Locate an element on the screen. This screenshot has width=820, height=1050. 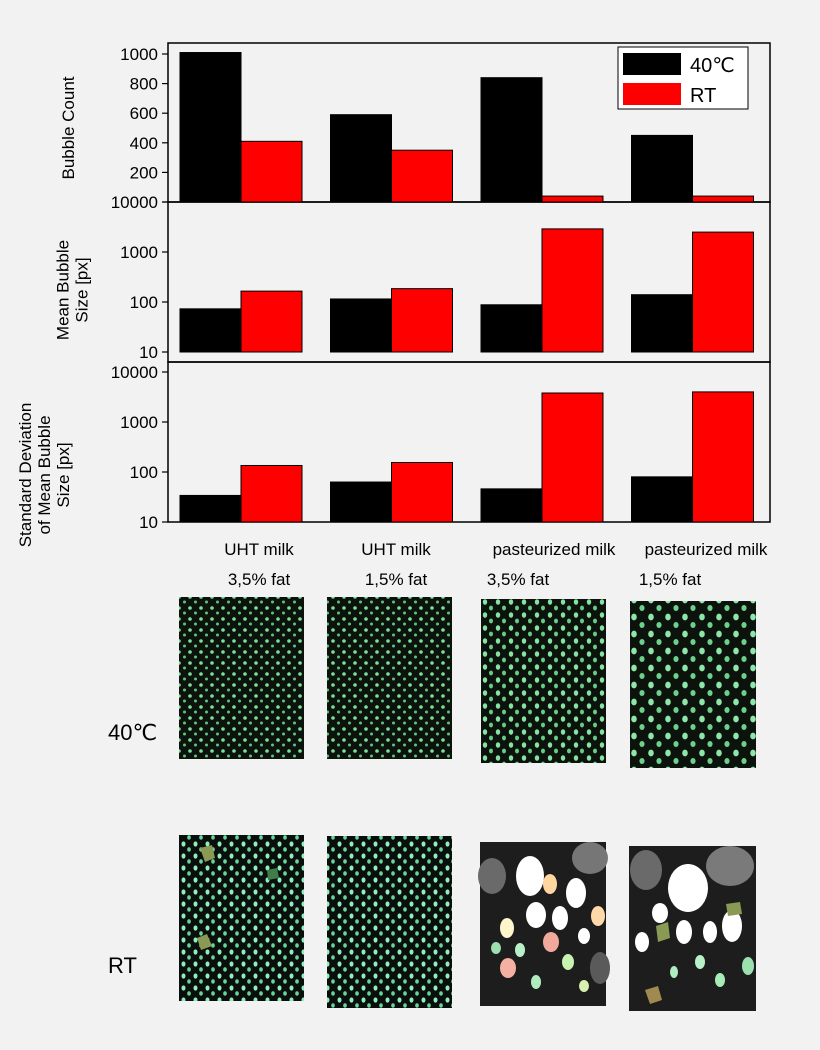
bar-panel1-40-cat2 is located at coordinates (361, 158).